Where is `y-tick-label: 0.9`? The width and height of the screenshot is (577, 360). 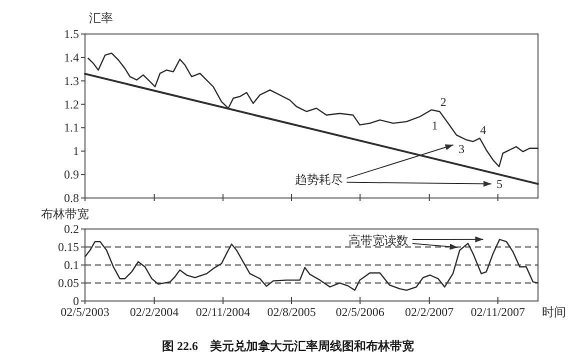
y-tick-label: 0.9 is located at coordinates (71, 175).